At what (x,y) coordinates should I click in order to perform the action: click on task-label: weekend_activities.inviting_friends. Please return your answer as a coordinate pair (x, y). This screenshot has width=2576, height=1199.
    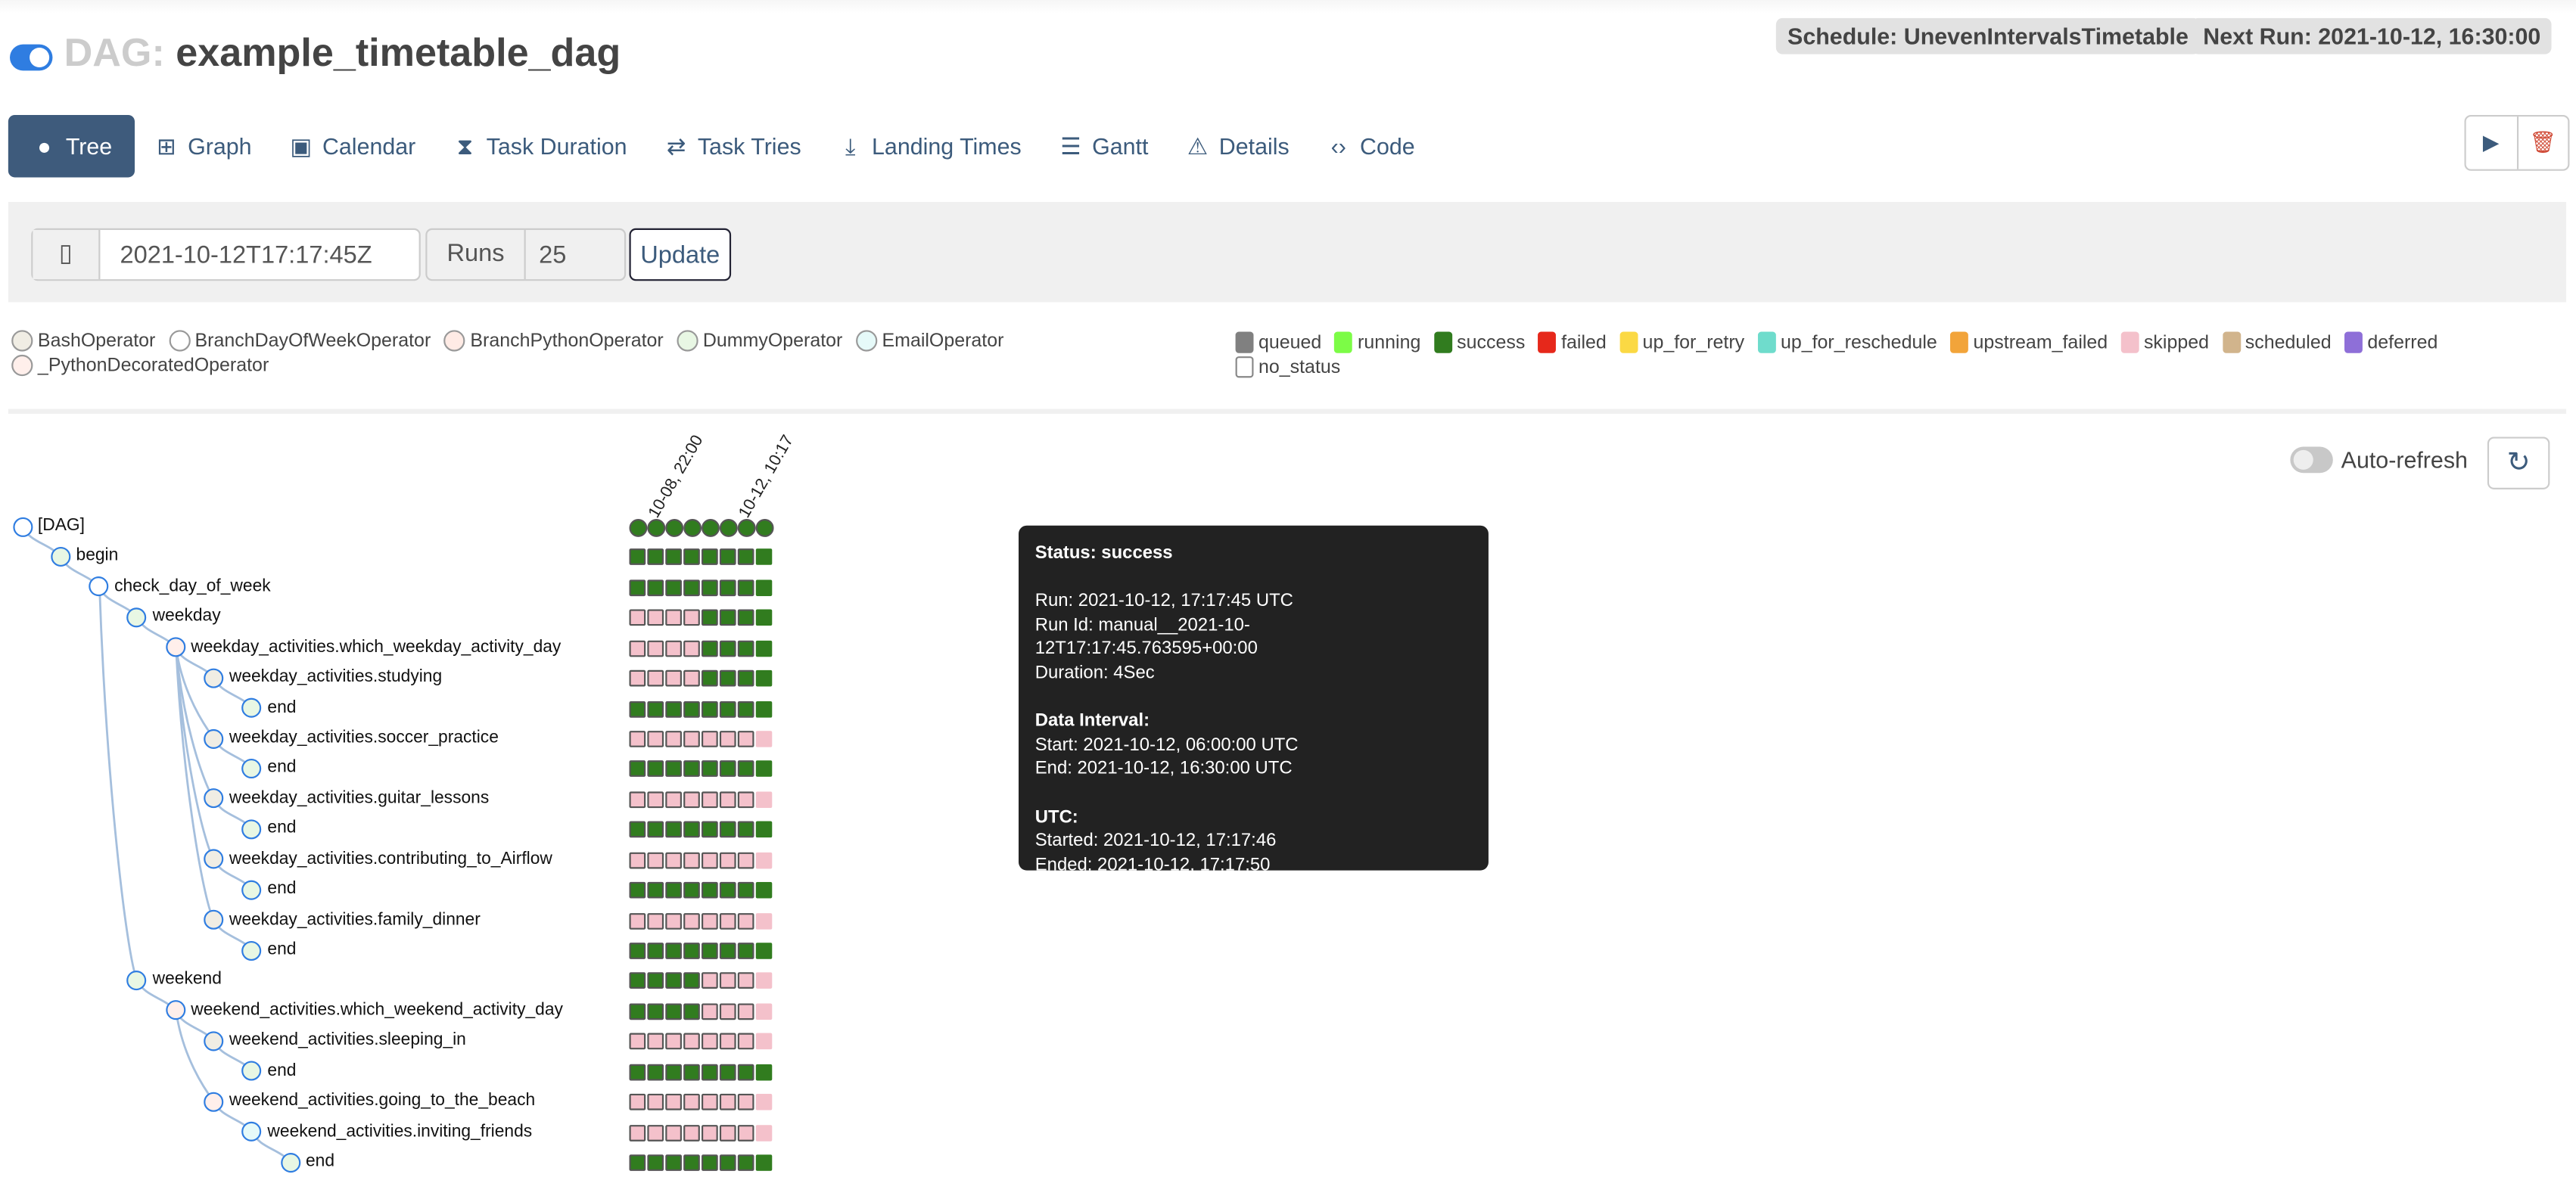
    Looking at the image, I should click on (400, 1130).